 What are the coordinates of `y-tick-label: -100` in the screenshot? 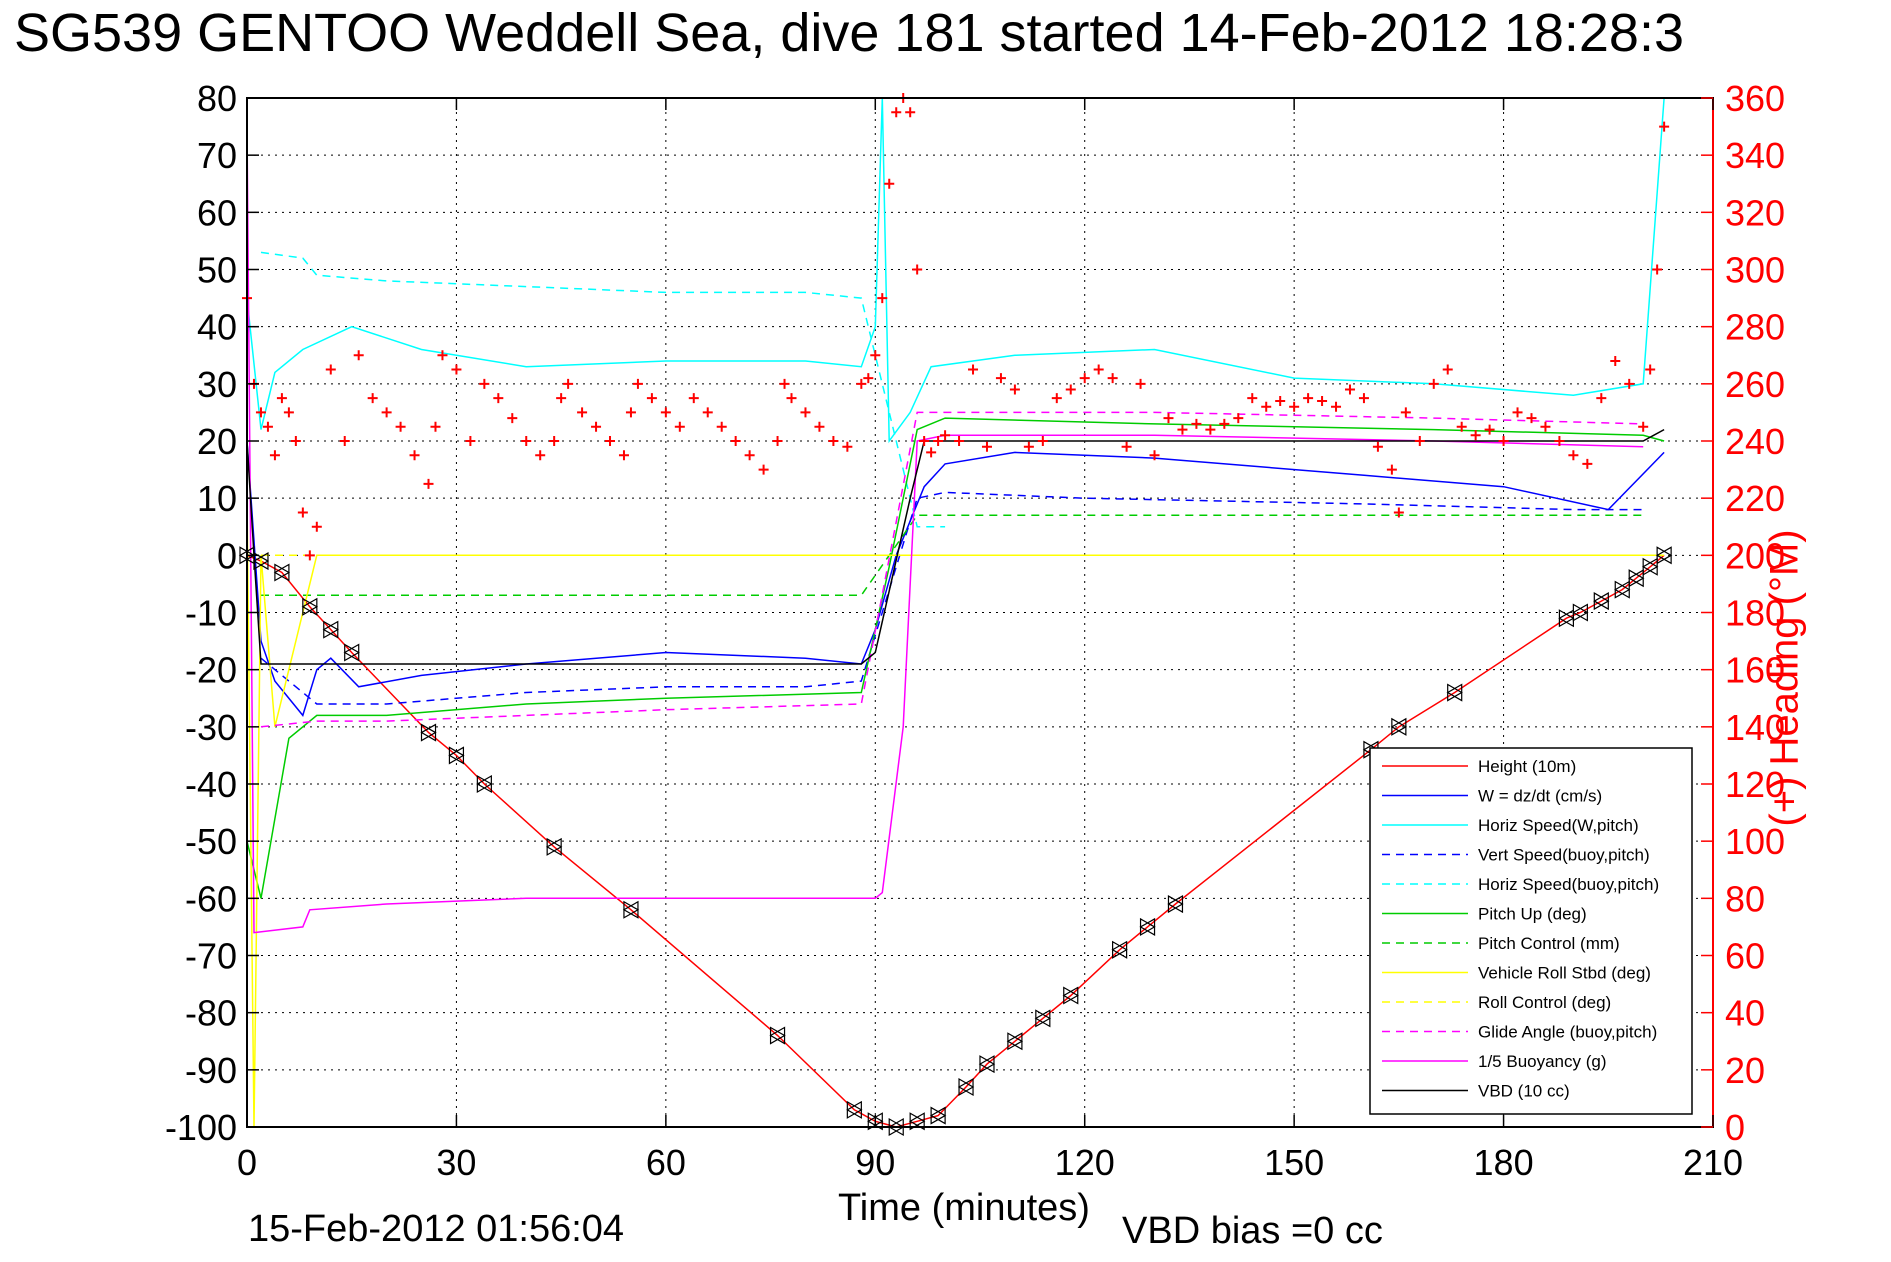 It's located at (201, 1127).